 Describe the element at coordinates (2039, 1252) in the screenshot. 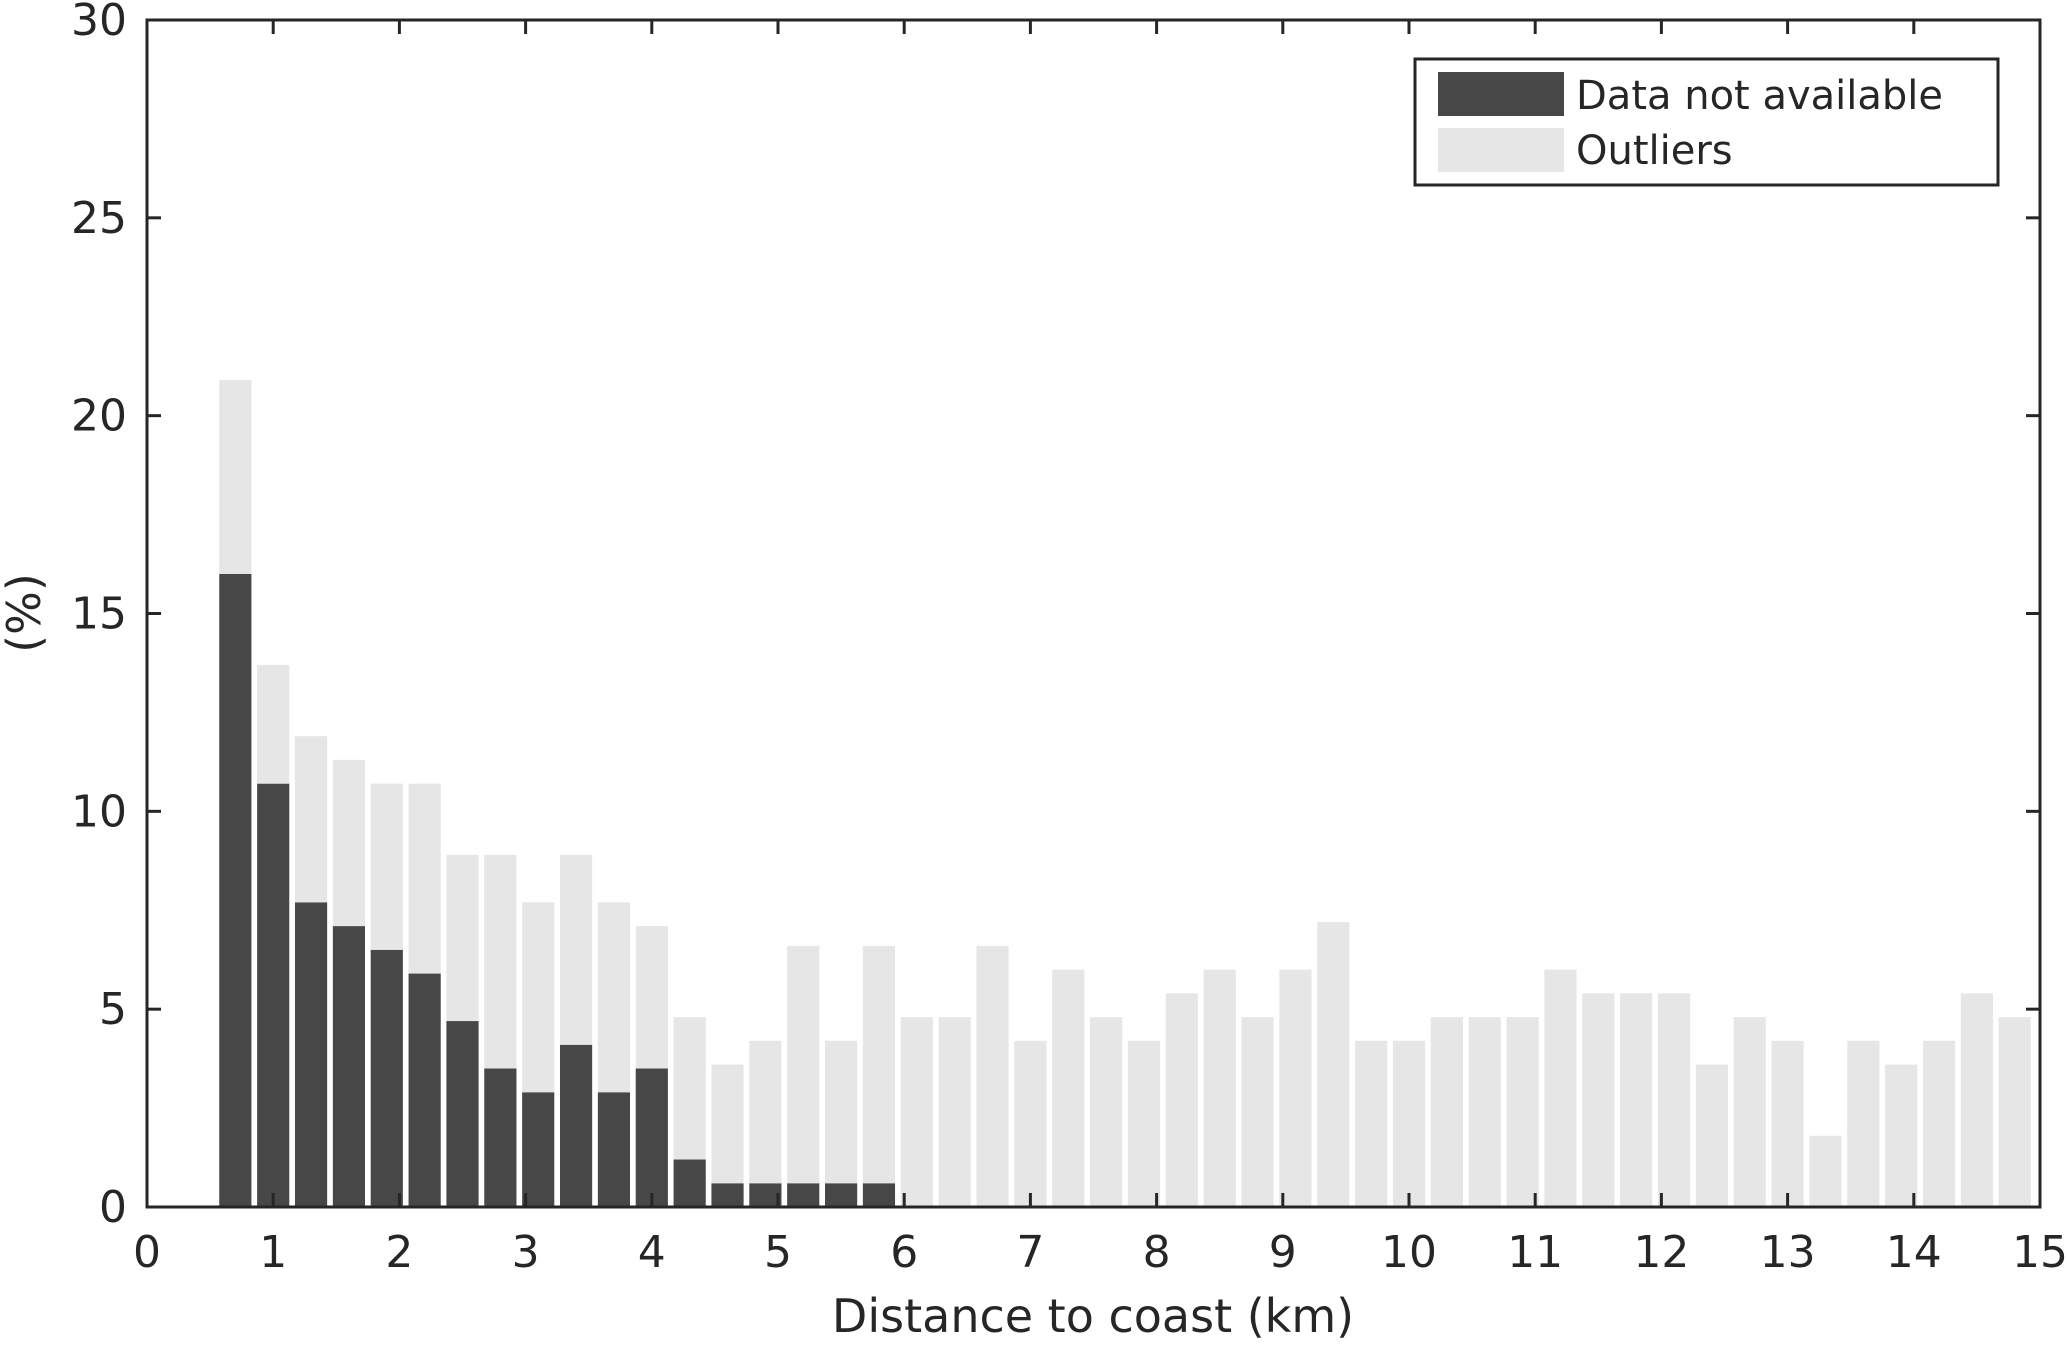

I see `x-tick-label-15: 15` at that location.